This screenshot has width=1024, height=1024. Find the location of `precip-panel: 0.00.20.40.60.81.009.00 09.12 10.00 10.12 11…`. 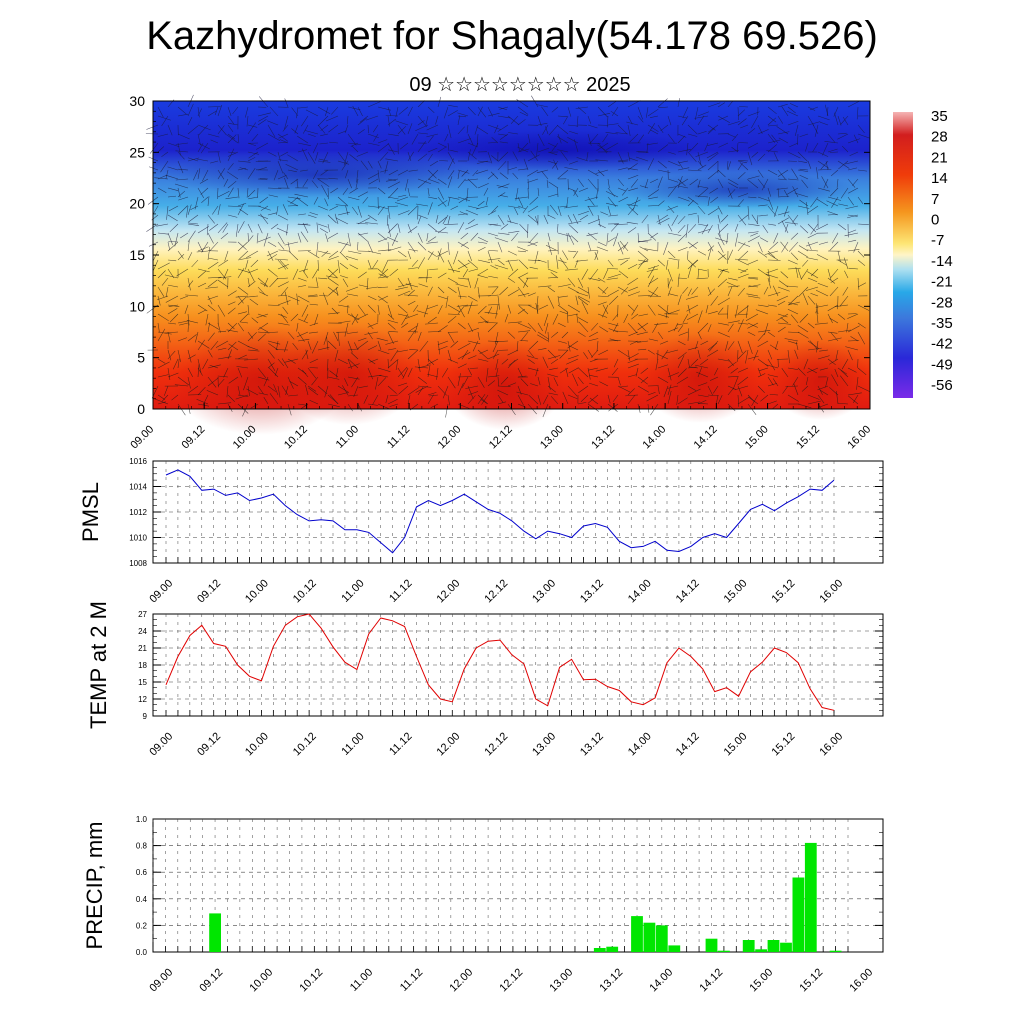

precip-panel: 0.00.20.40.60.81.009.00 09.12 10.00 10.12 11… is located at coordinates (483, 904).